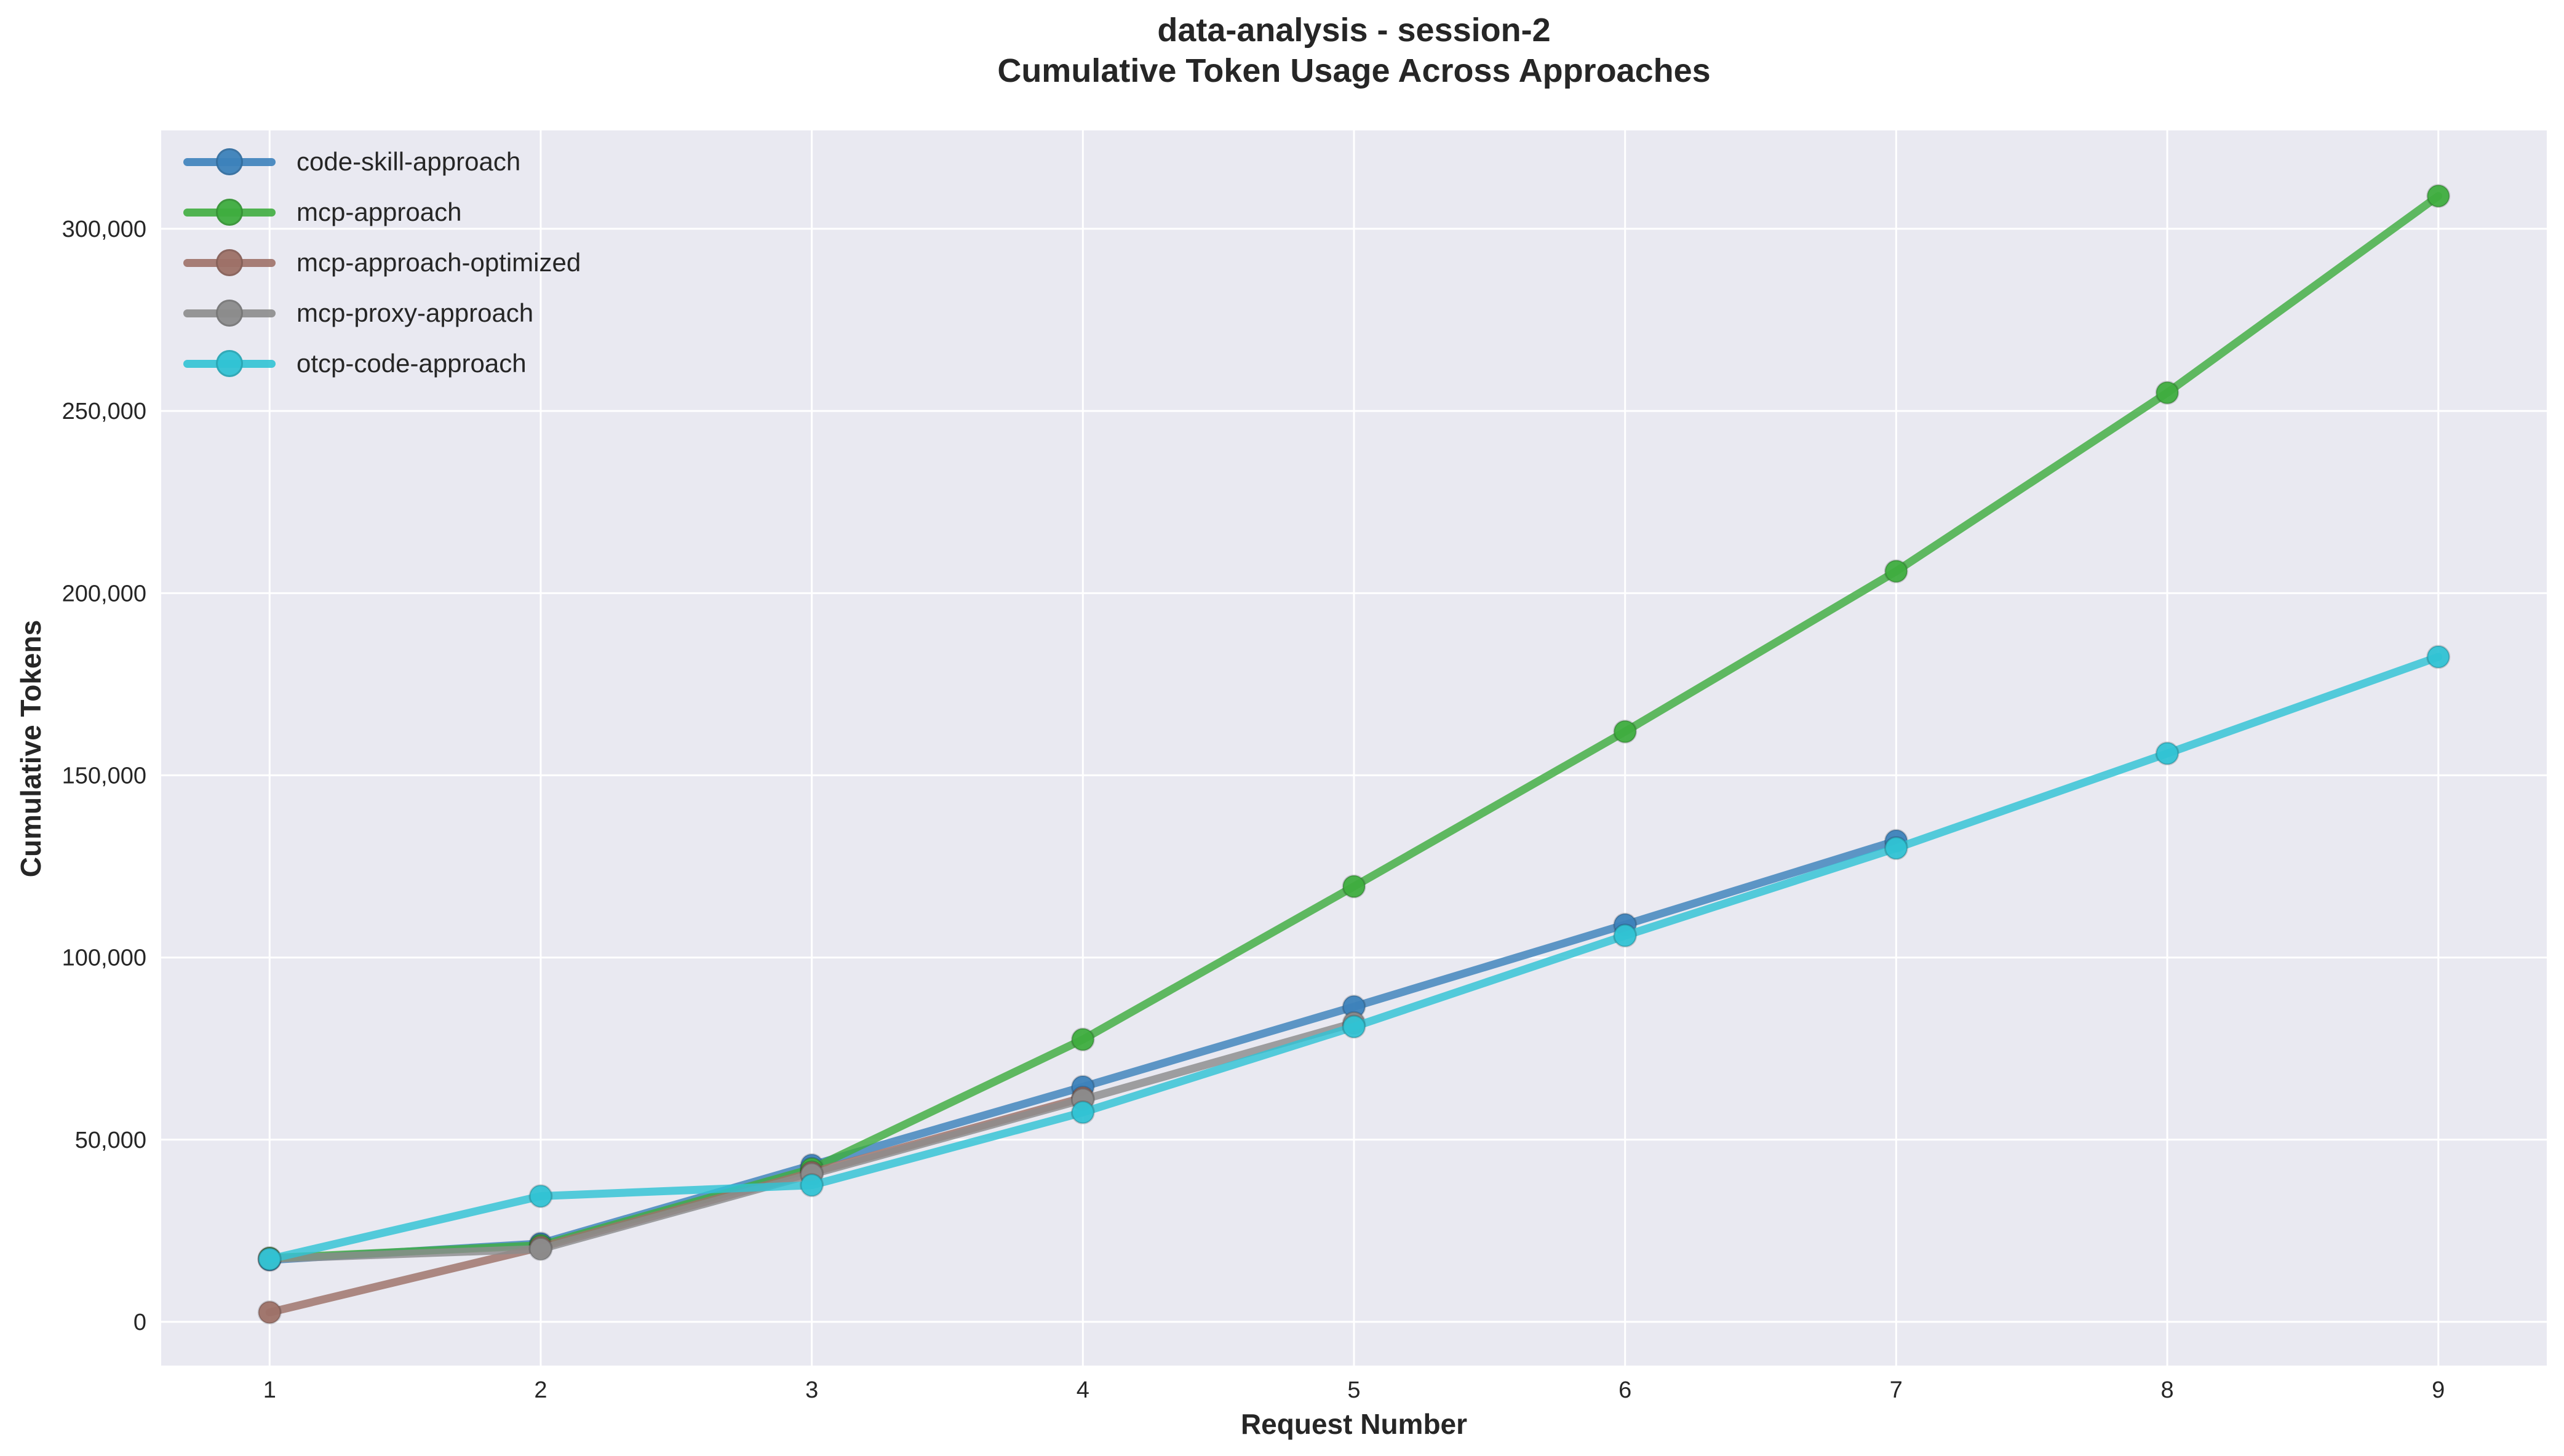  Describe the element at coordinates (31, 749) in the screenshot. I see `y-axis-title: Cumulative Tokens` at that location.